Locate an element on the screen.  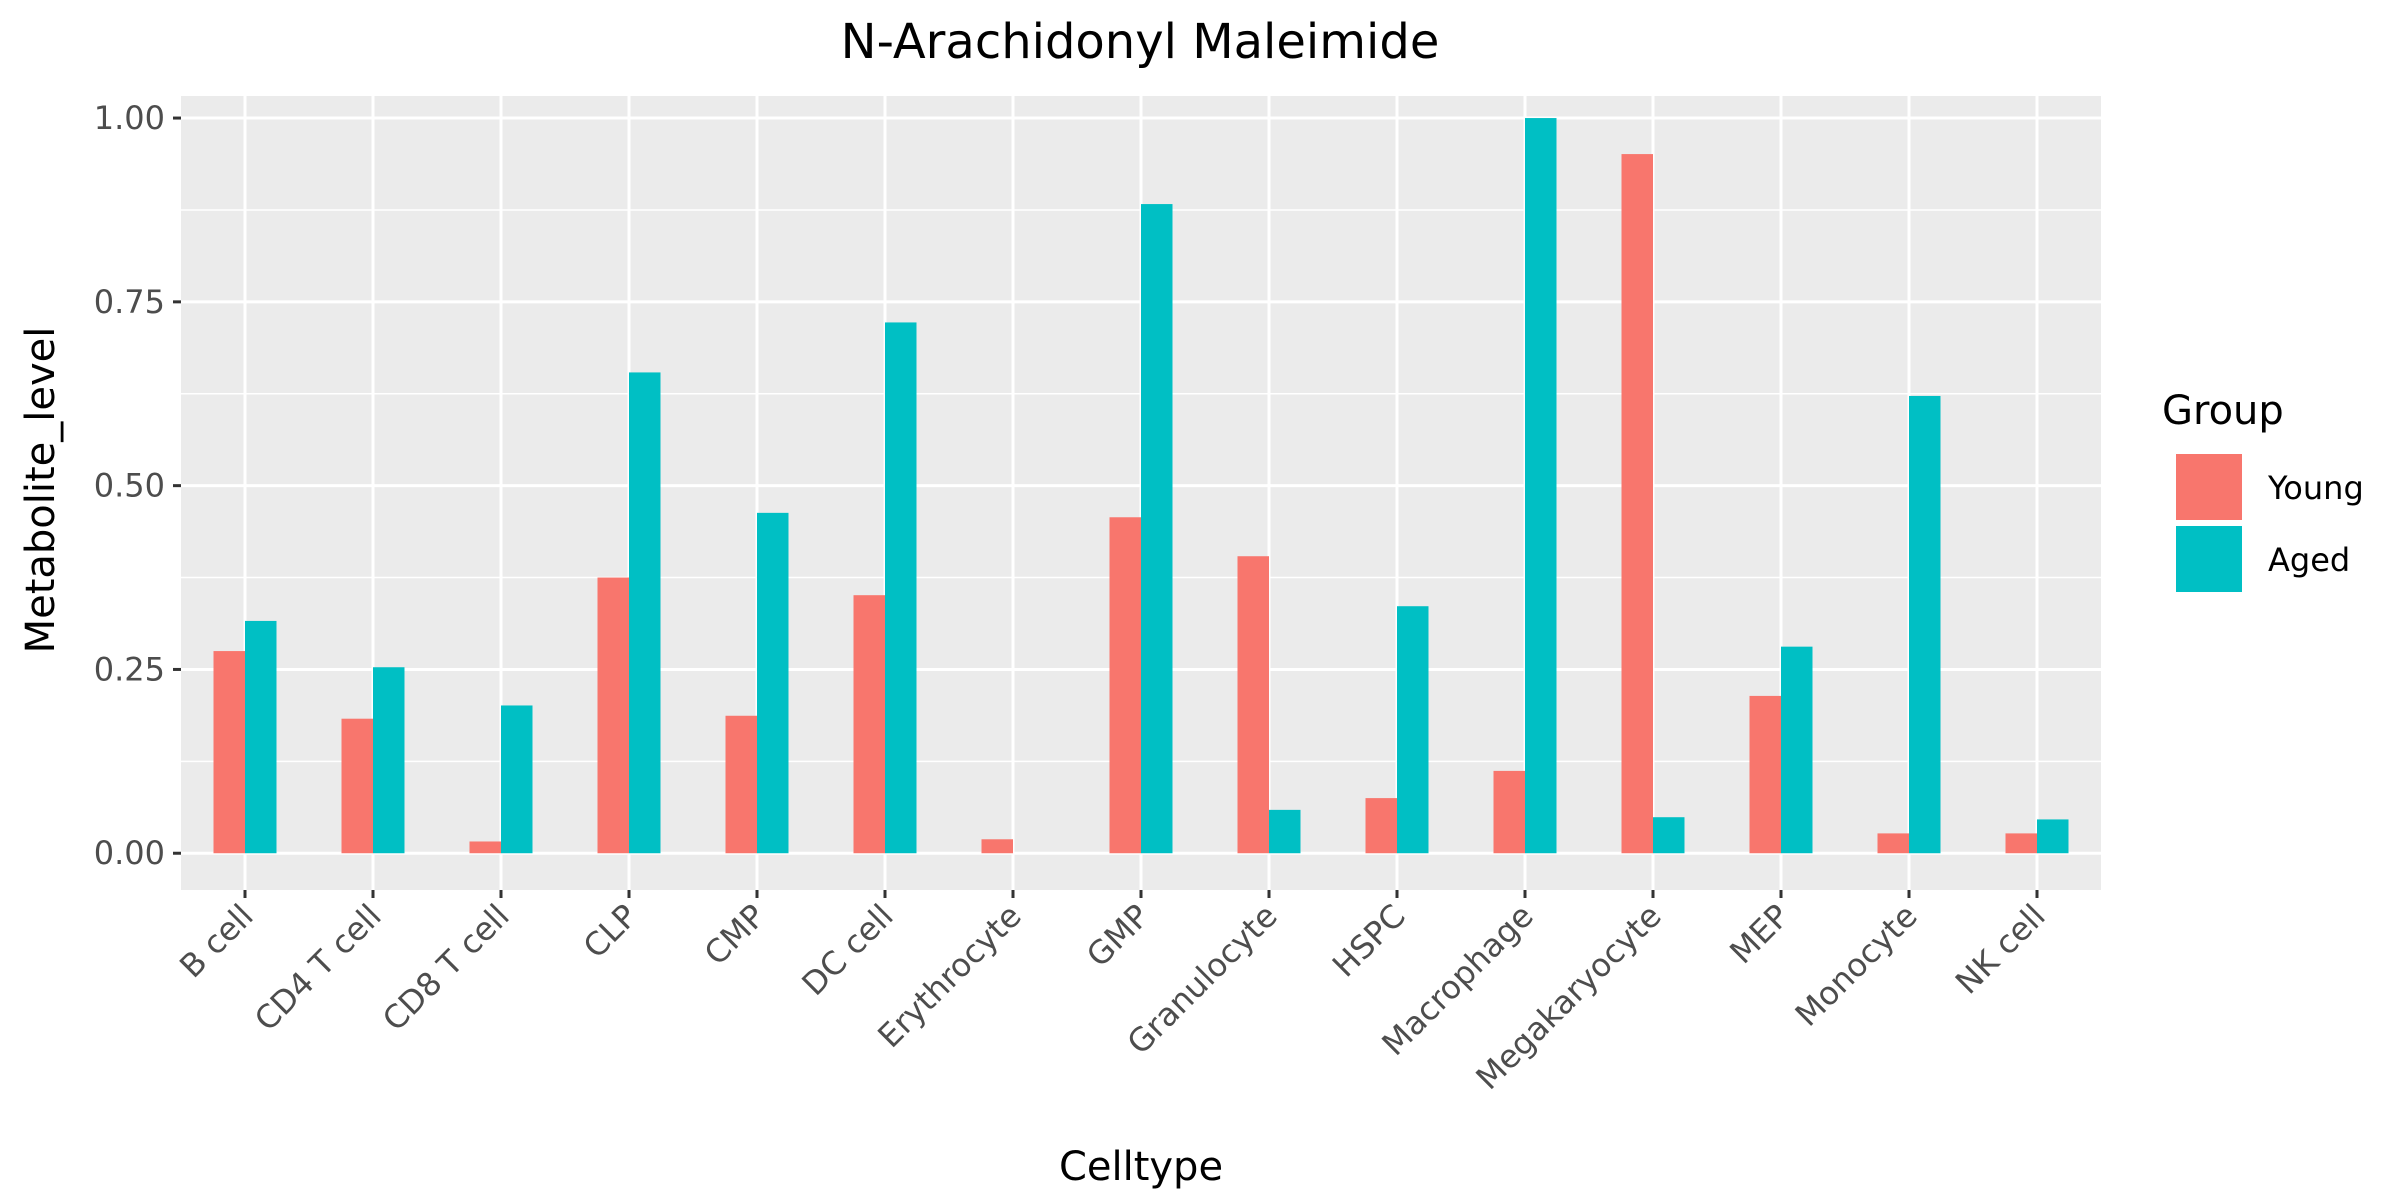
y-tick-label: 0.75 is located at coordinates (129, 302).